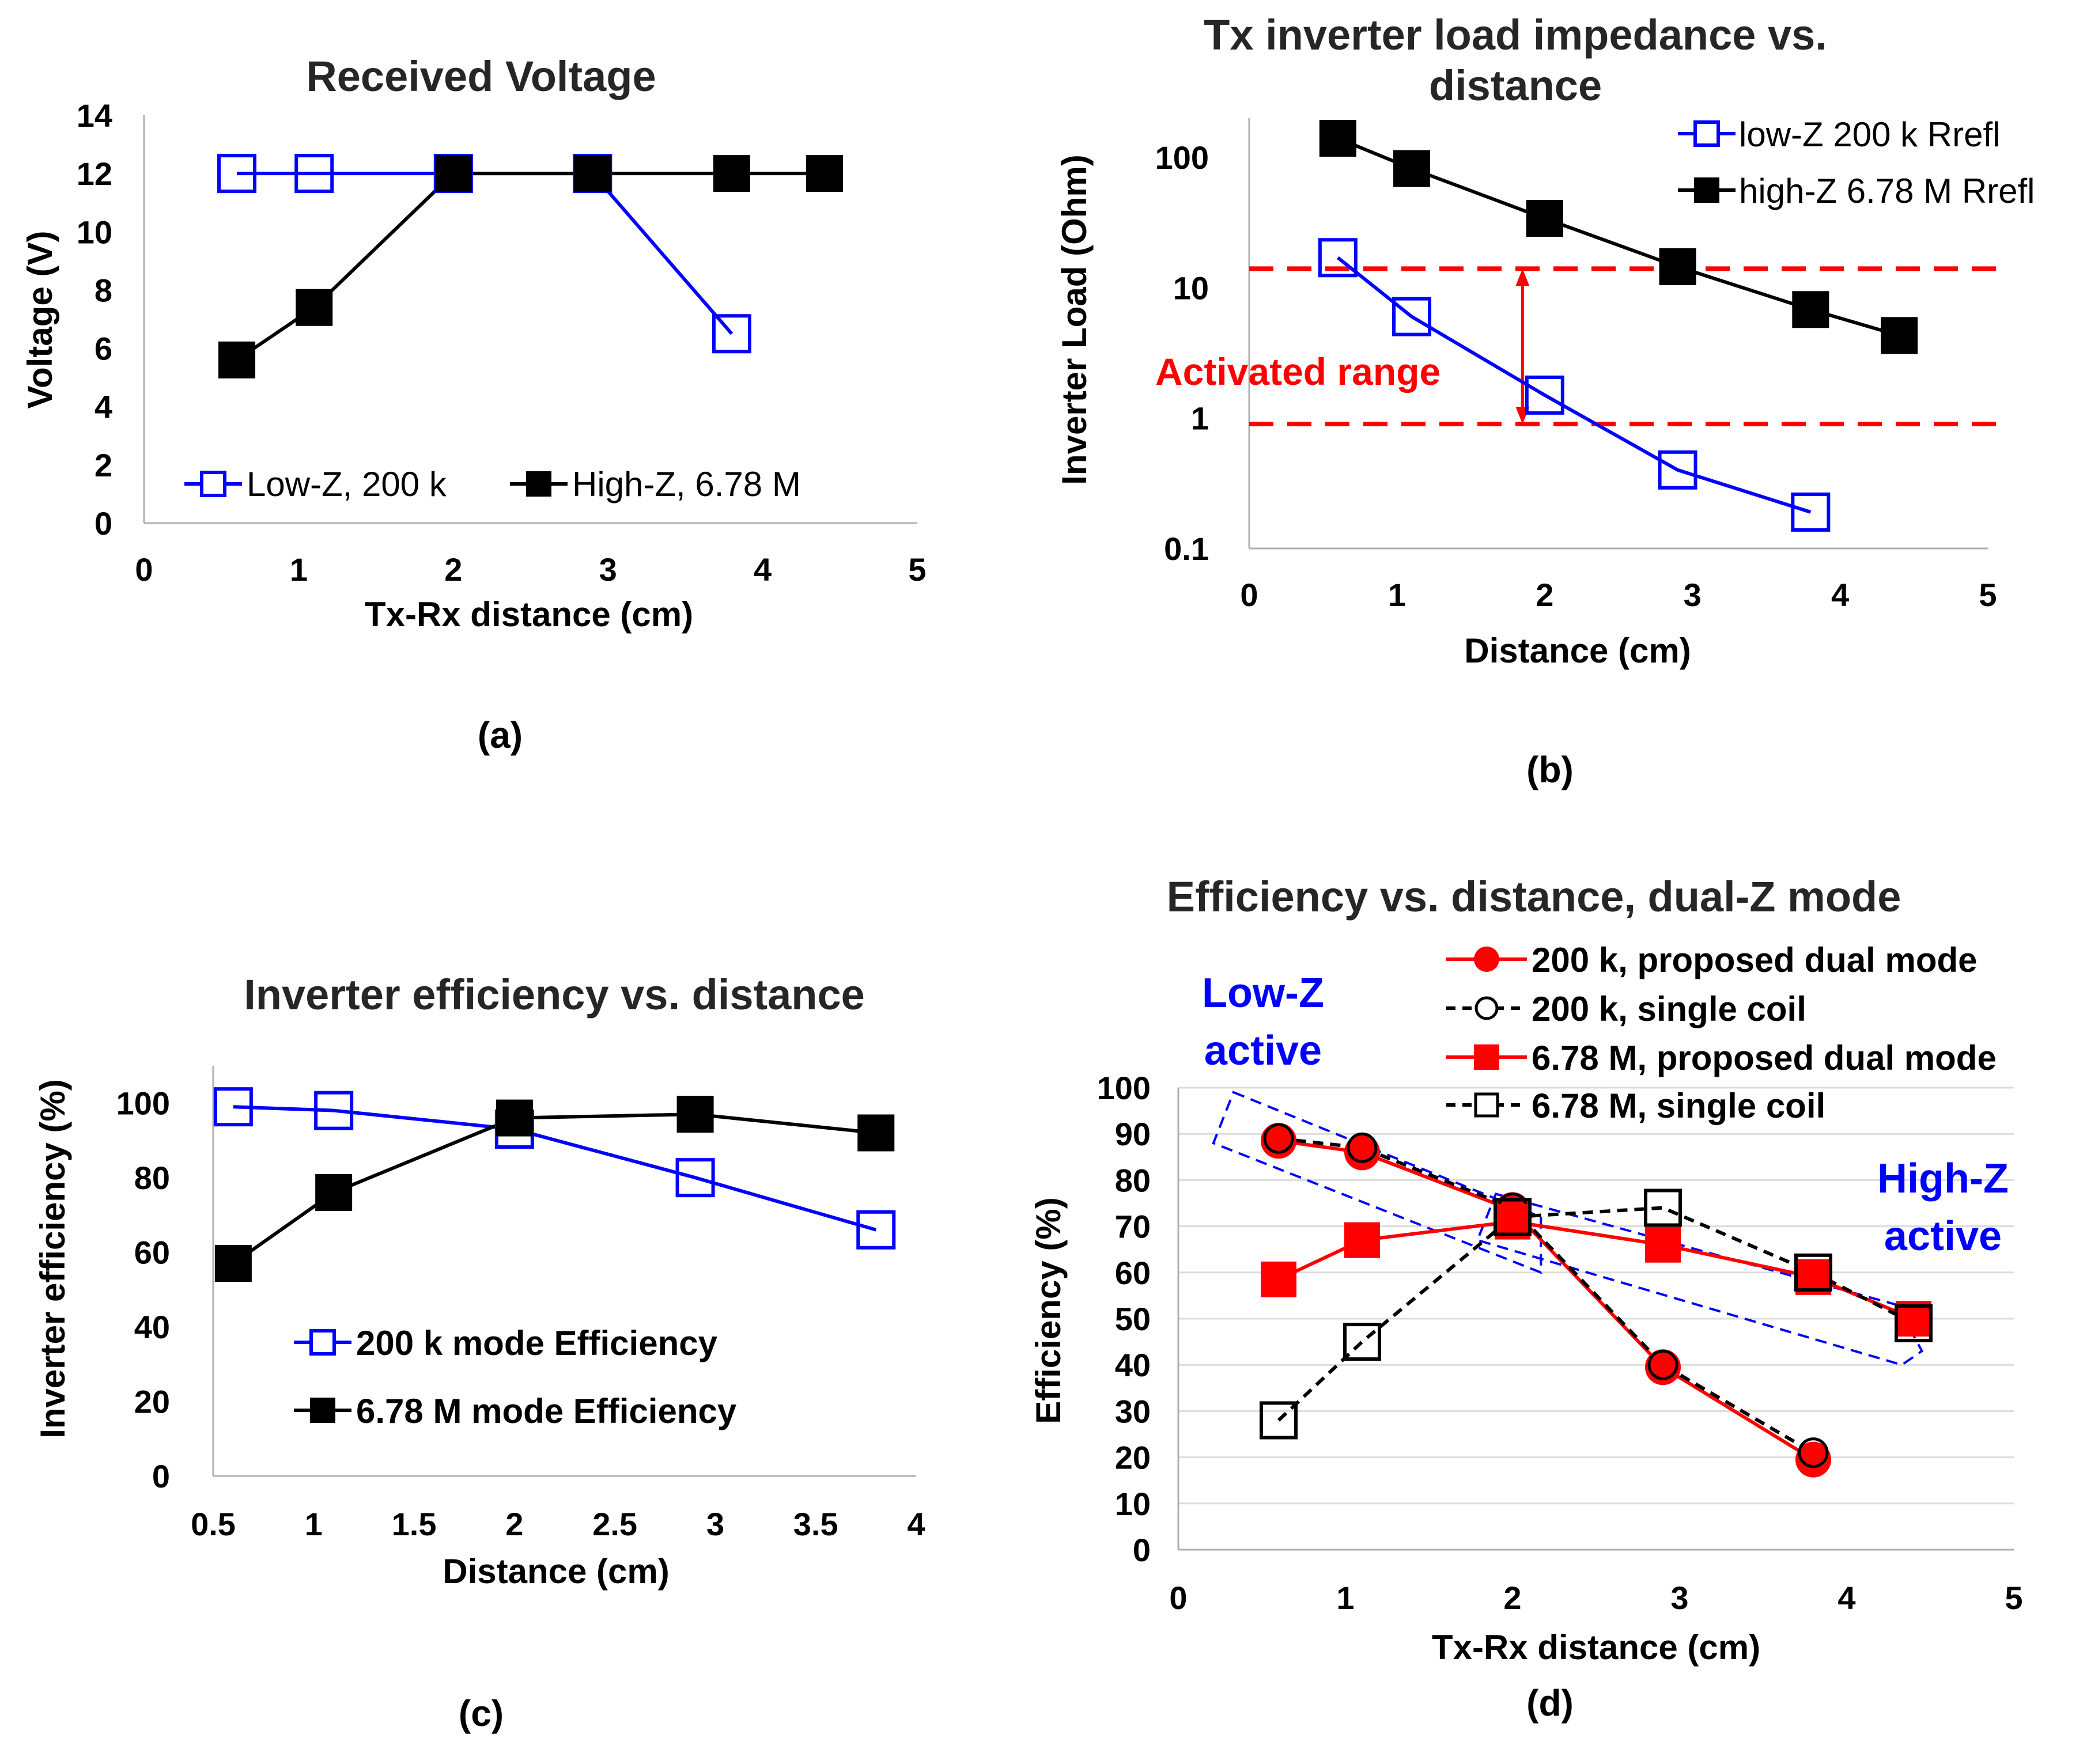  What do you see at coordinates (1512, 1598) in the screenshot?
I see `chart-d-x-tick-2: 2` at bounding box center [1512, 1598].